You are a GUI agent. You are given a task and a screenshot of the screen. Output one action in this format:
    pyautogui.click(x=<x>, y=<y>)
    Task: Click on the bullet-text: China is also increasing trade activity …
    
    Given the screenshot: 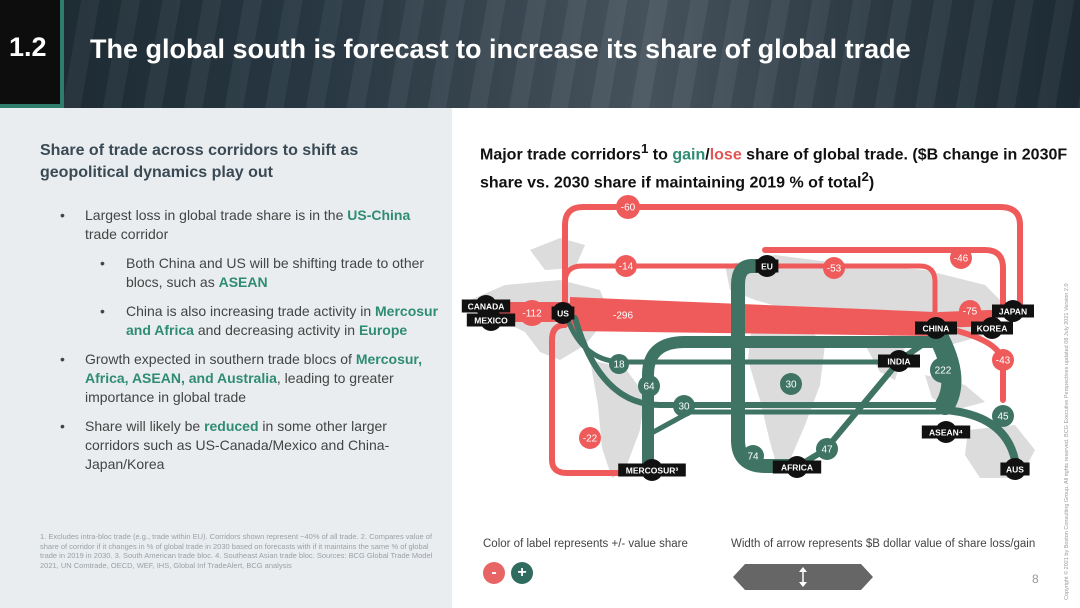 What is the action you would take?
    pyautogui.click(x=251, y=311)
    